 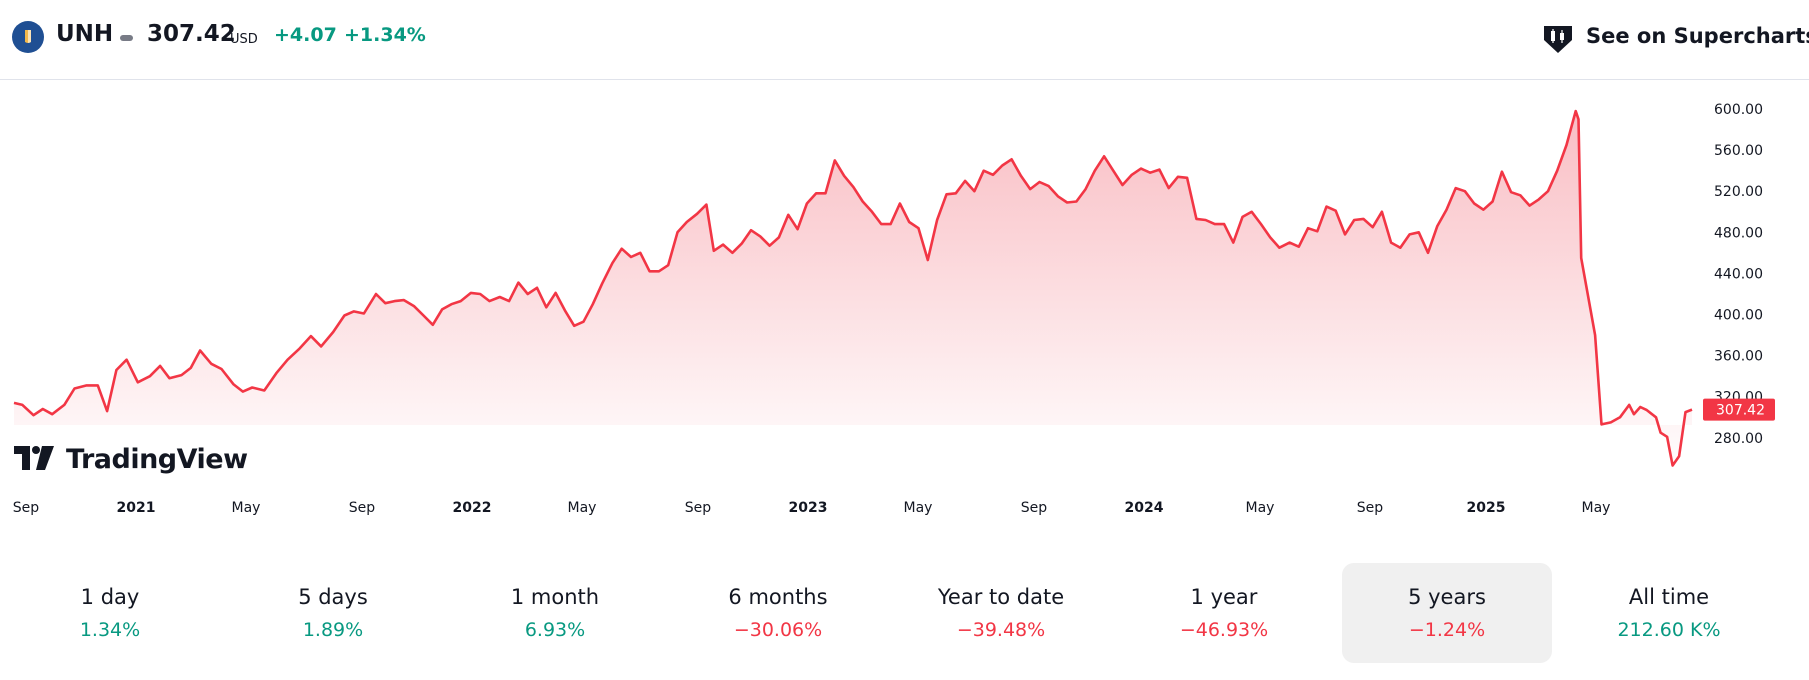 I want to click on period-label: 1 month, so click(x=555, y=597).